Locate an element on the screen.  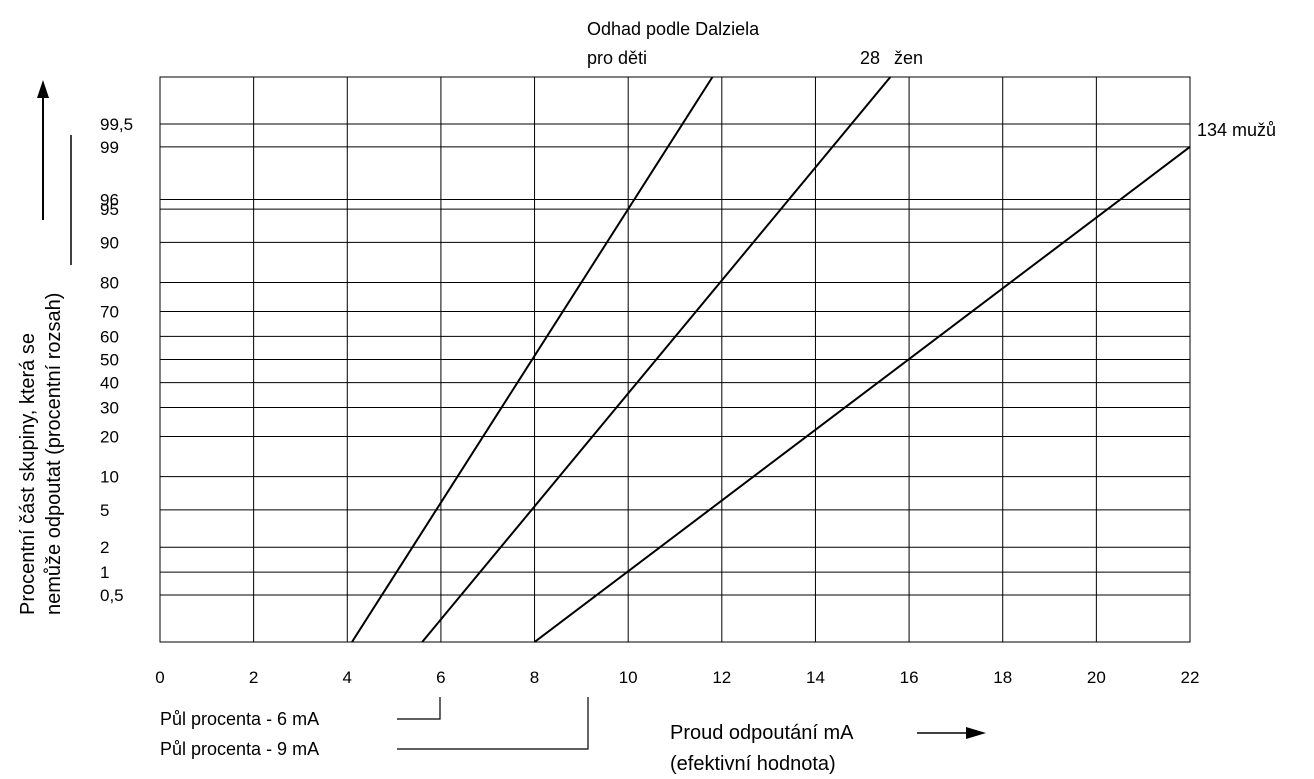
x-tick-label: 20 is located at coordinates (1096, 677).